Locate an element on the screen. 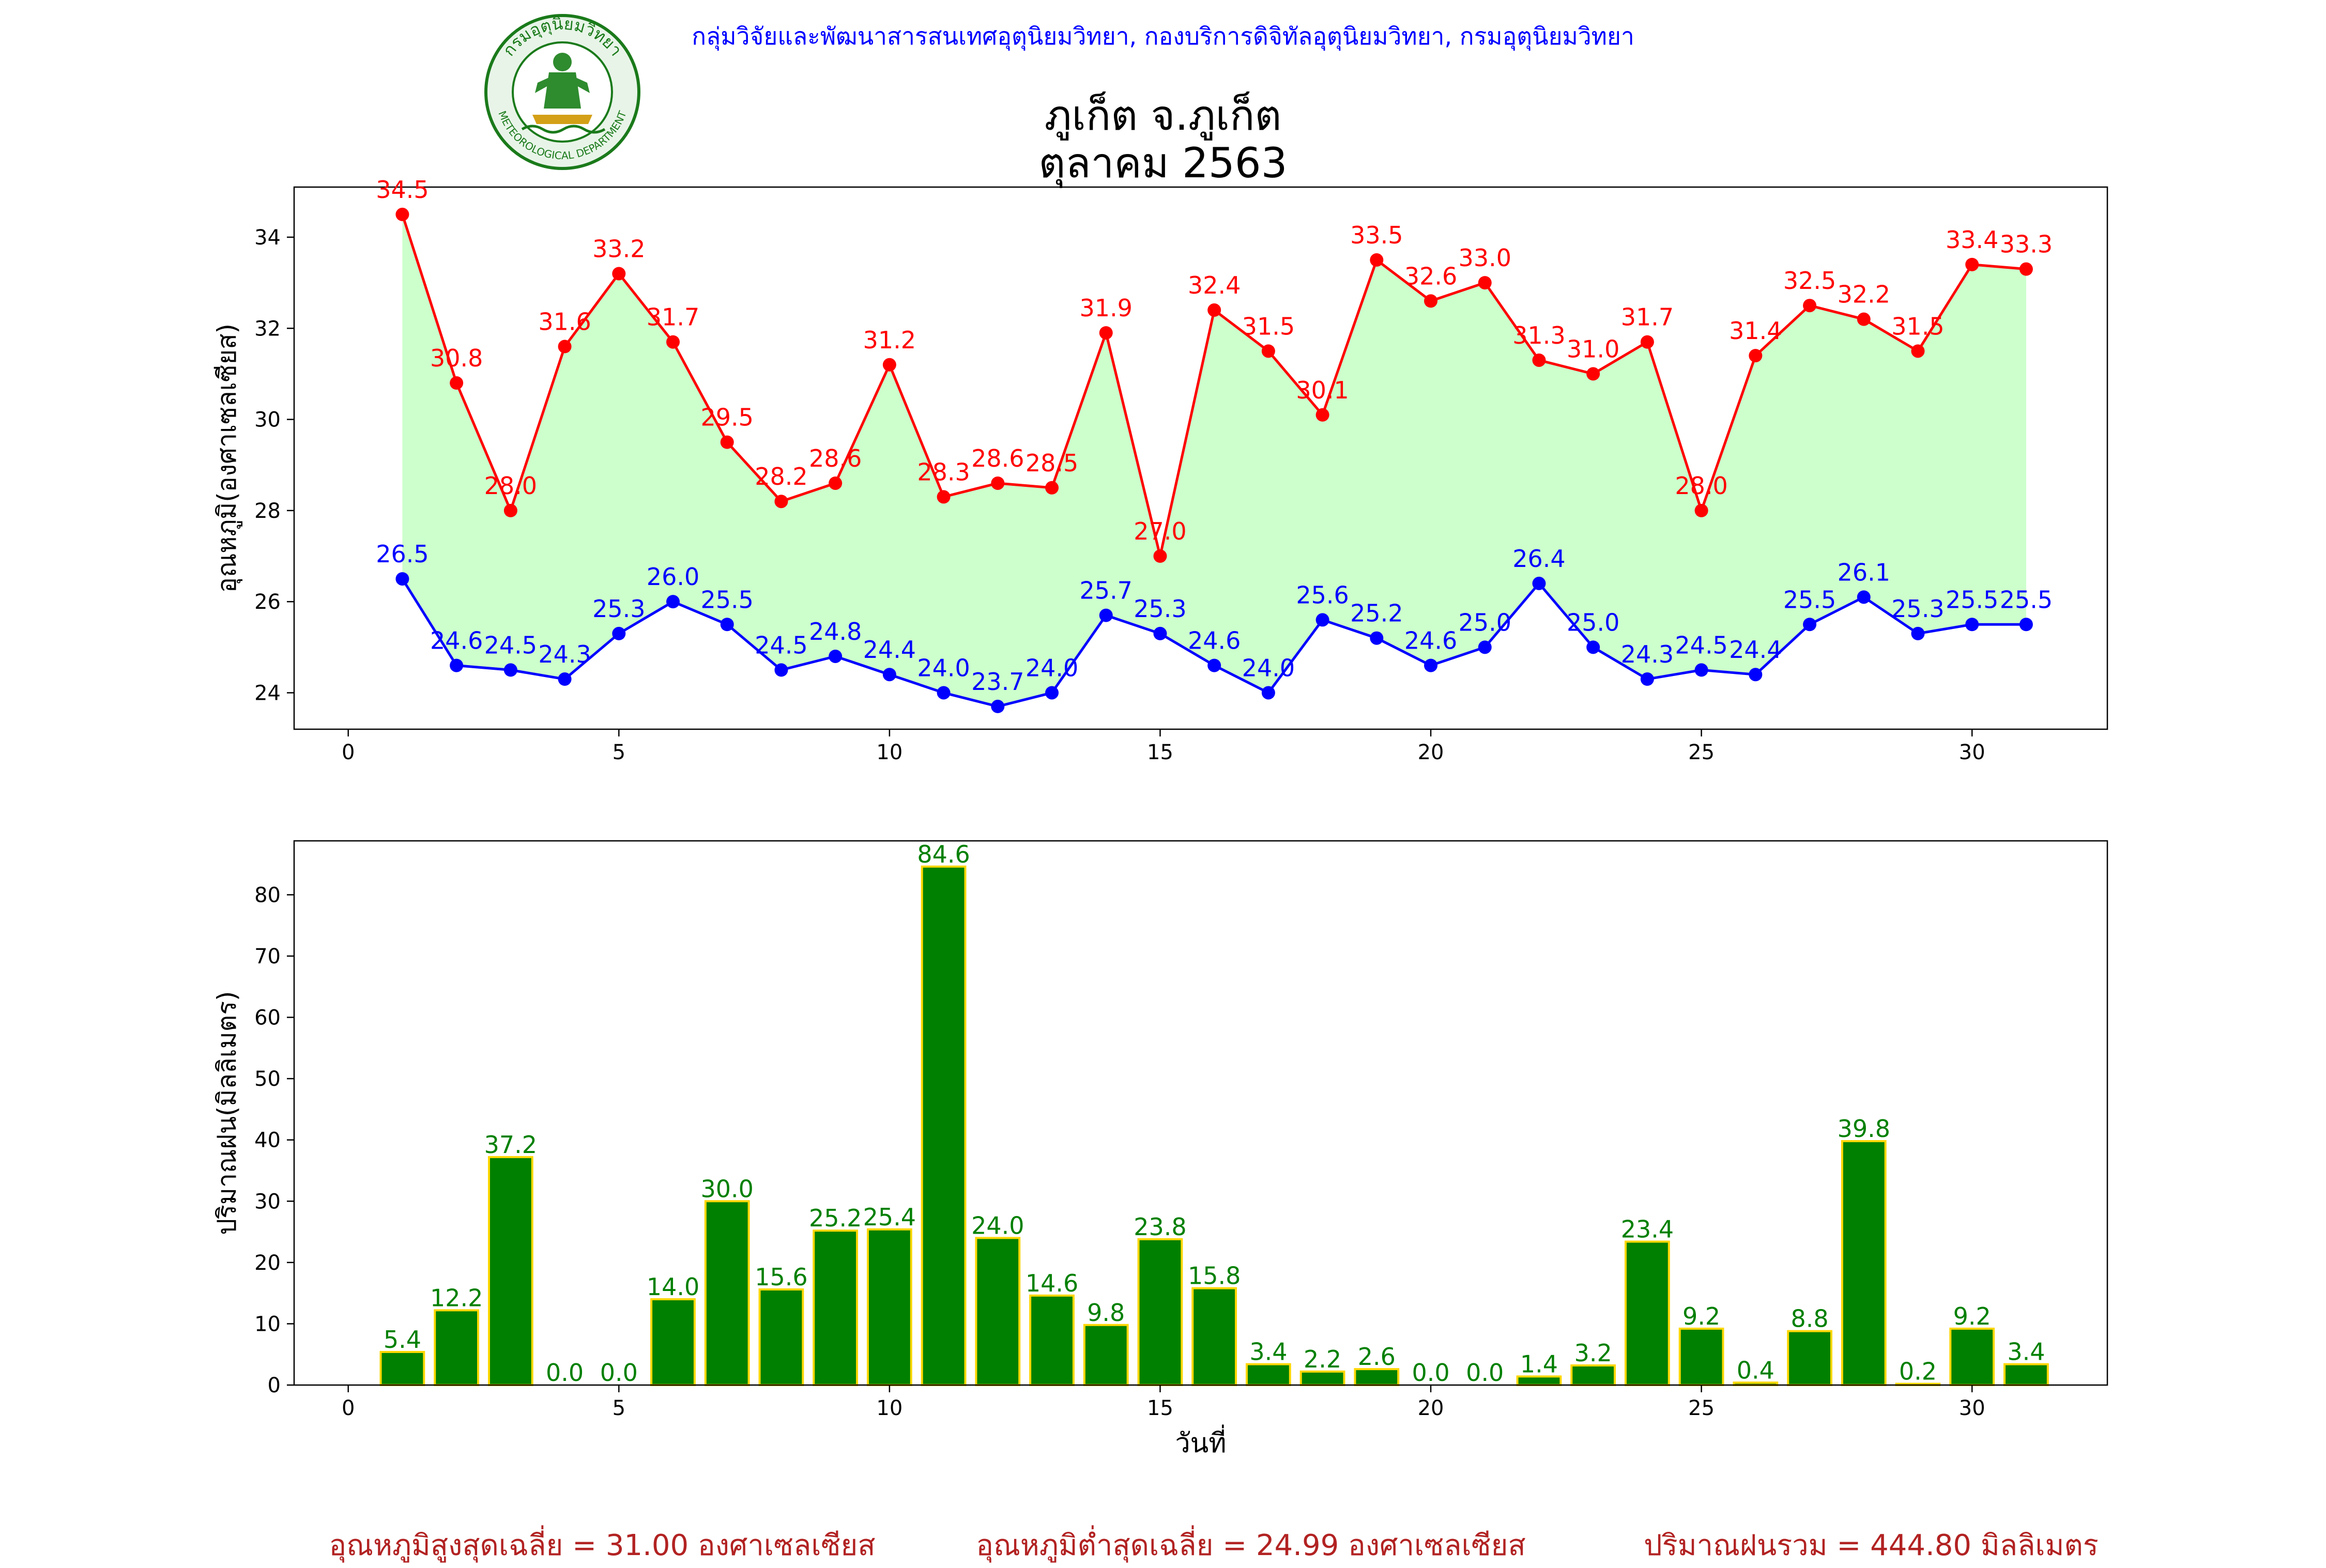 Image resolution: width=2326 pixels, height=1568 pixels. rainfall-x-tick-label: 10 is located at coordinates (889, 1408).